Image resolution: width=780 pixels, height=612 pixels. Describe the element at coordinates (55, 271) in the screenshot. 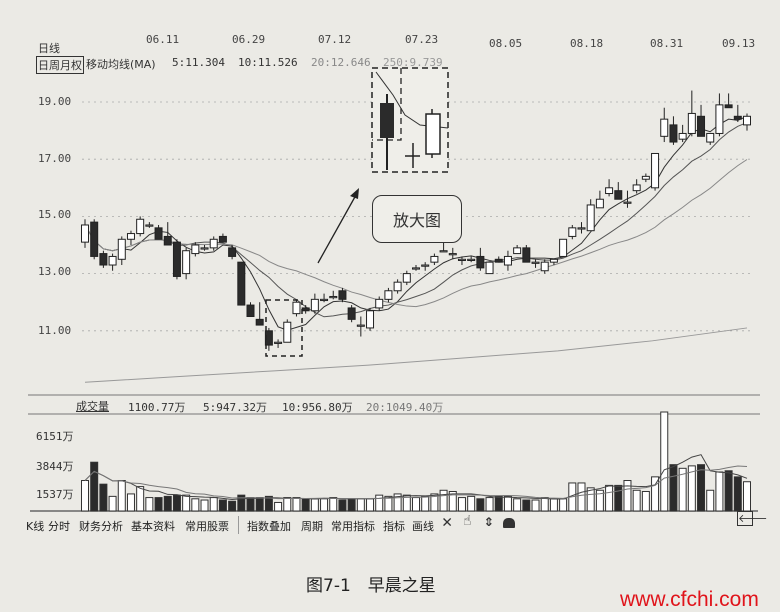

I see `y-tick: 13.00` at that location.